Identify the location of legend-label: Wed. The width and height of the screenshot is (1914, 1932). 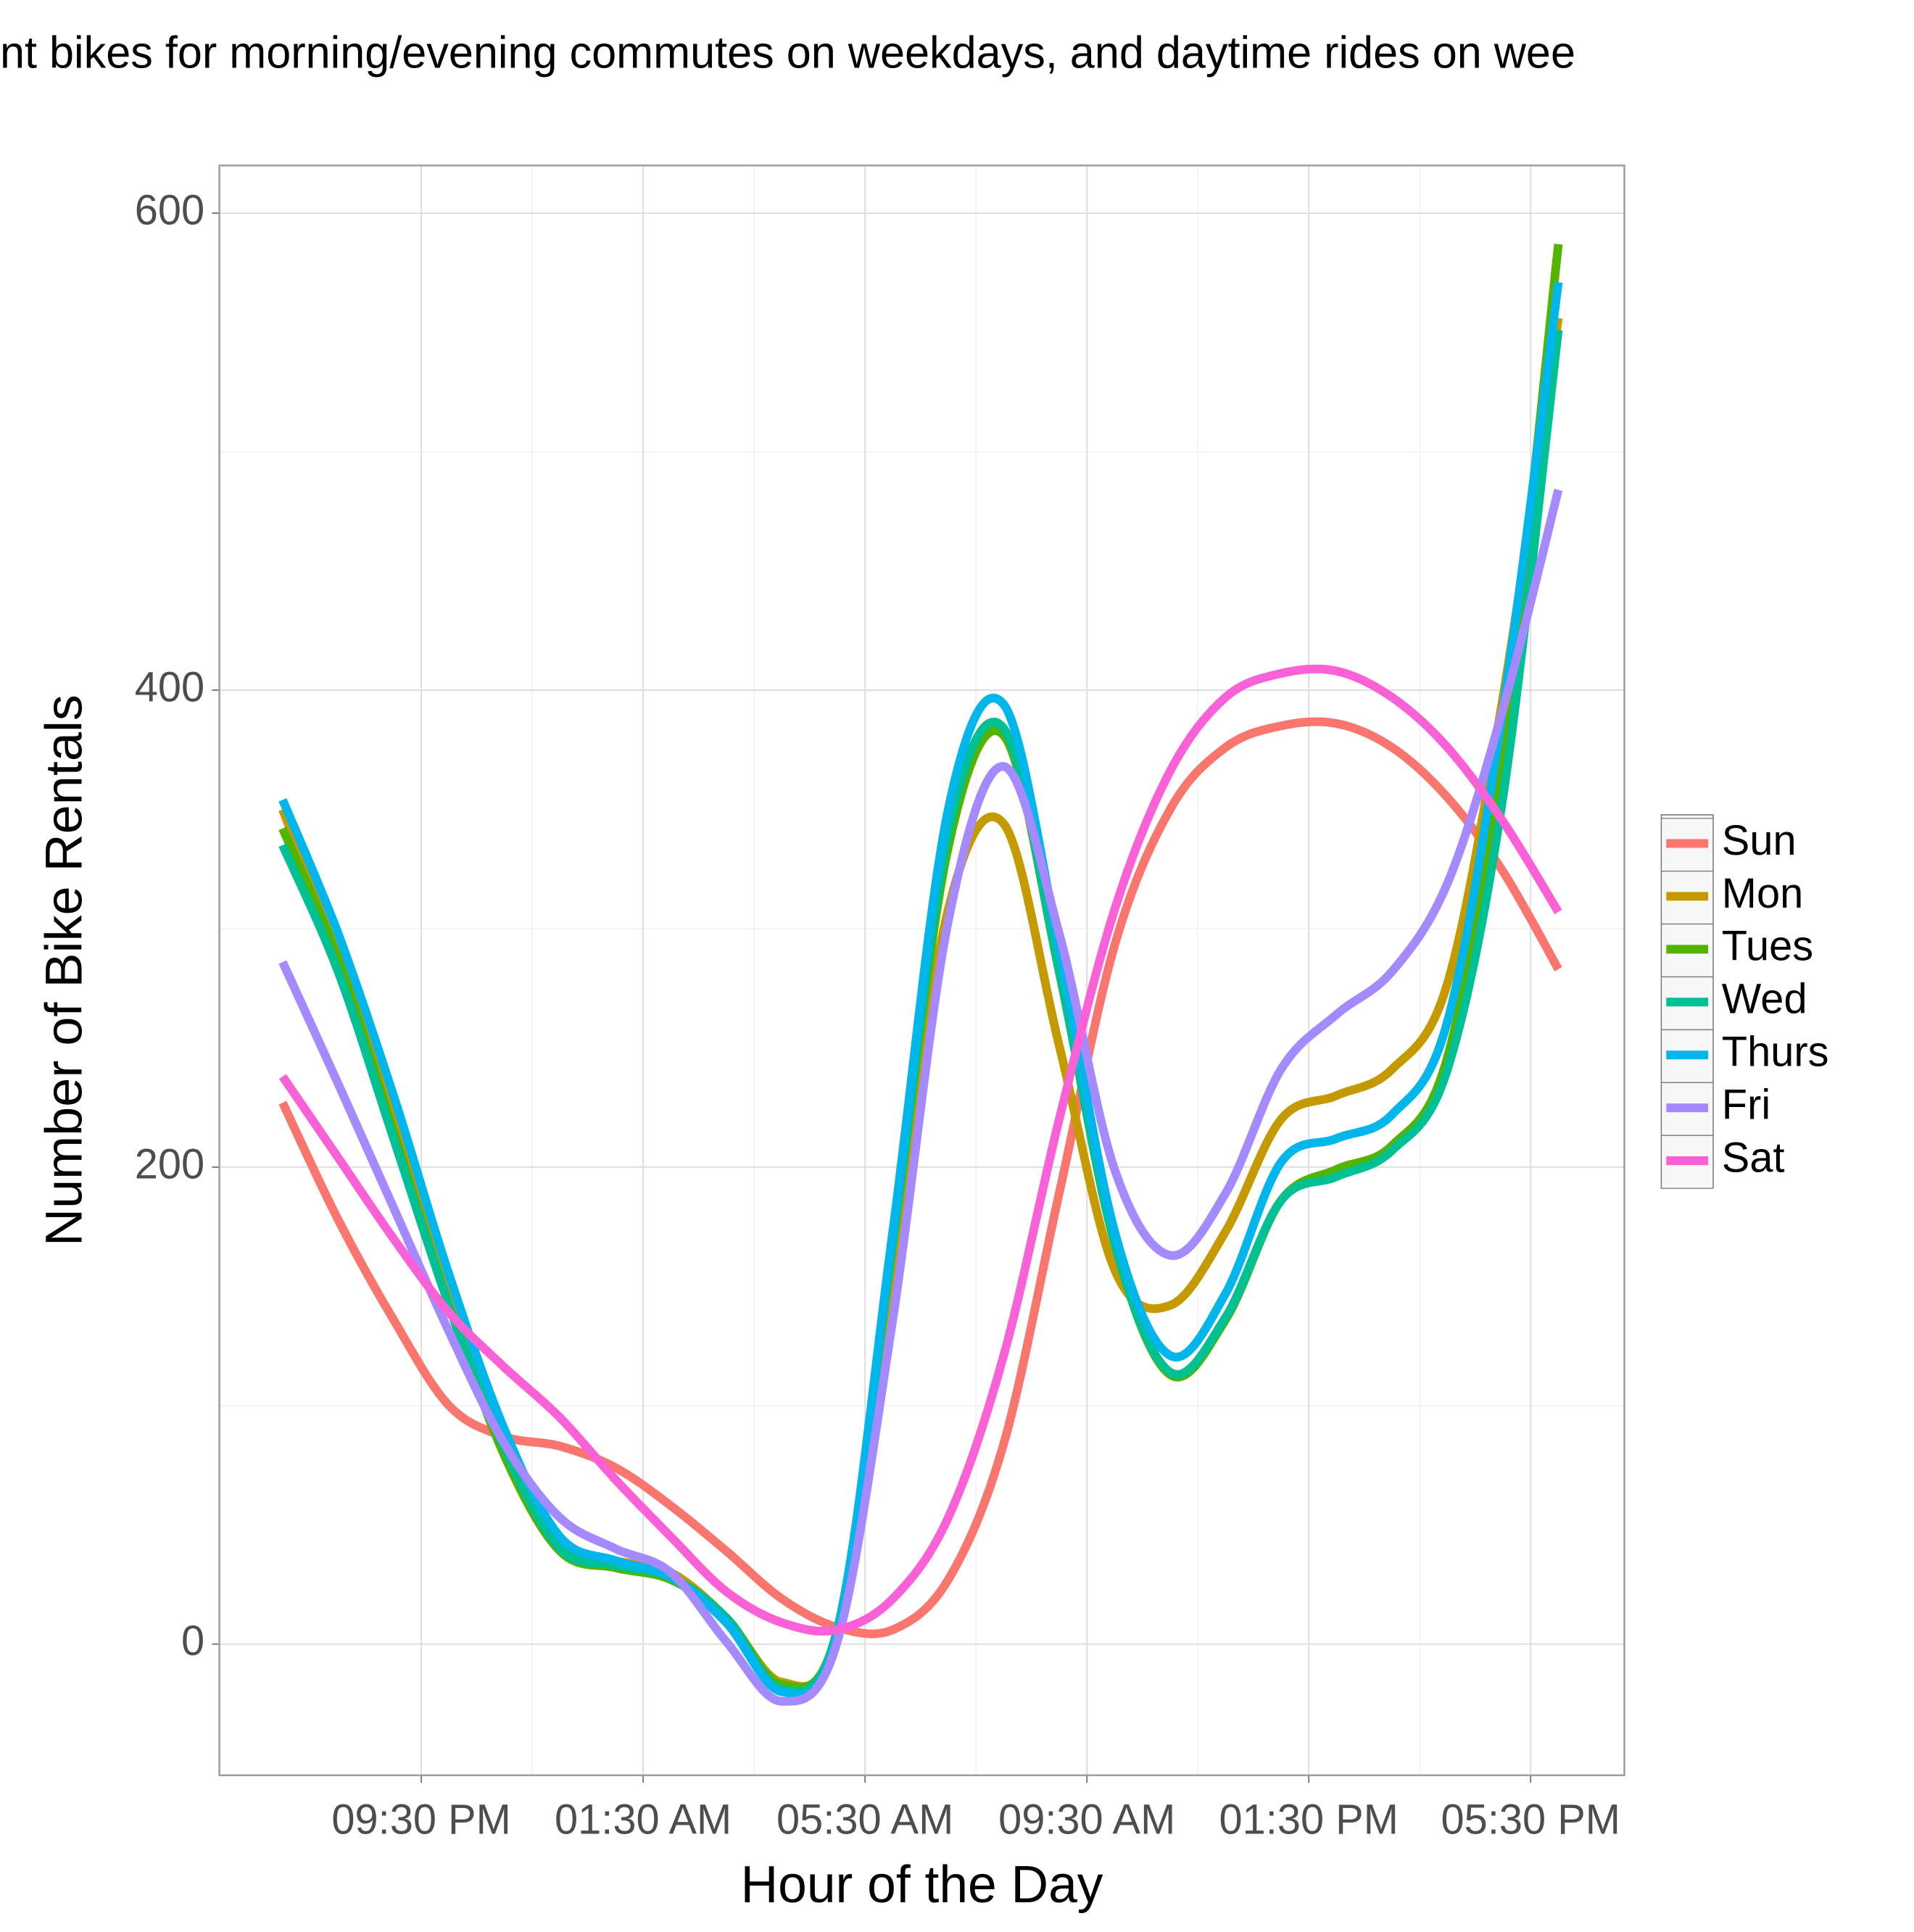
(1764, 999).